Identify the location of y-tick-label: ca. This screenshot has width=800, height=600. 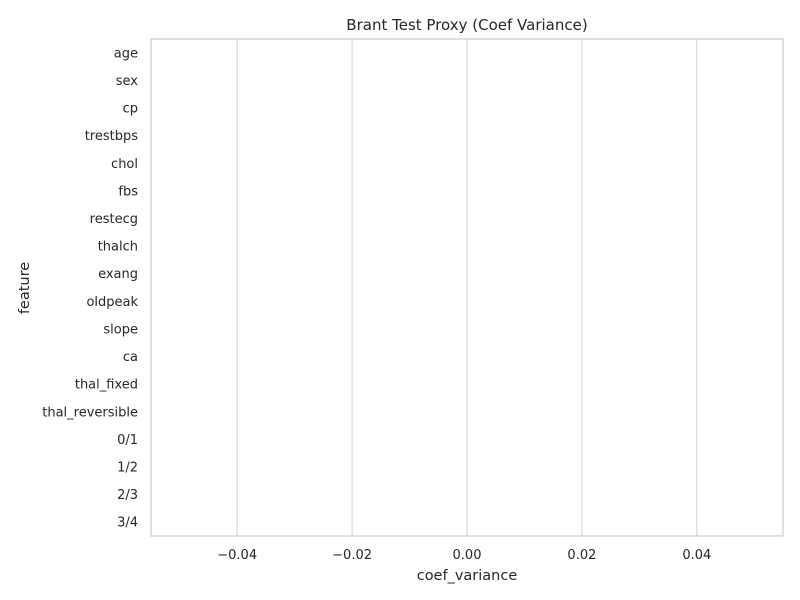
(130, 357).